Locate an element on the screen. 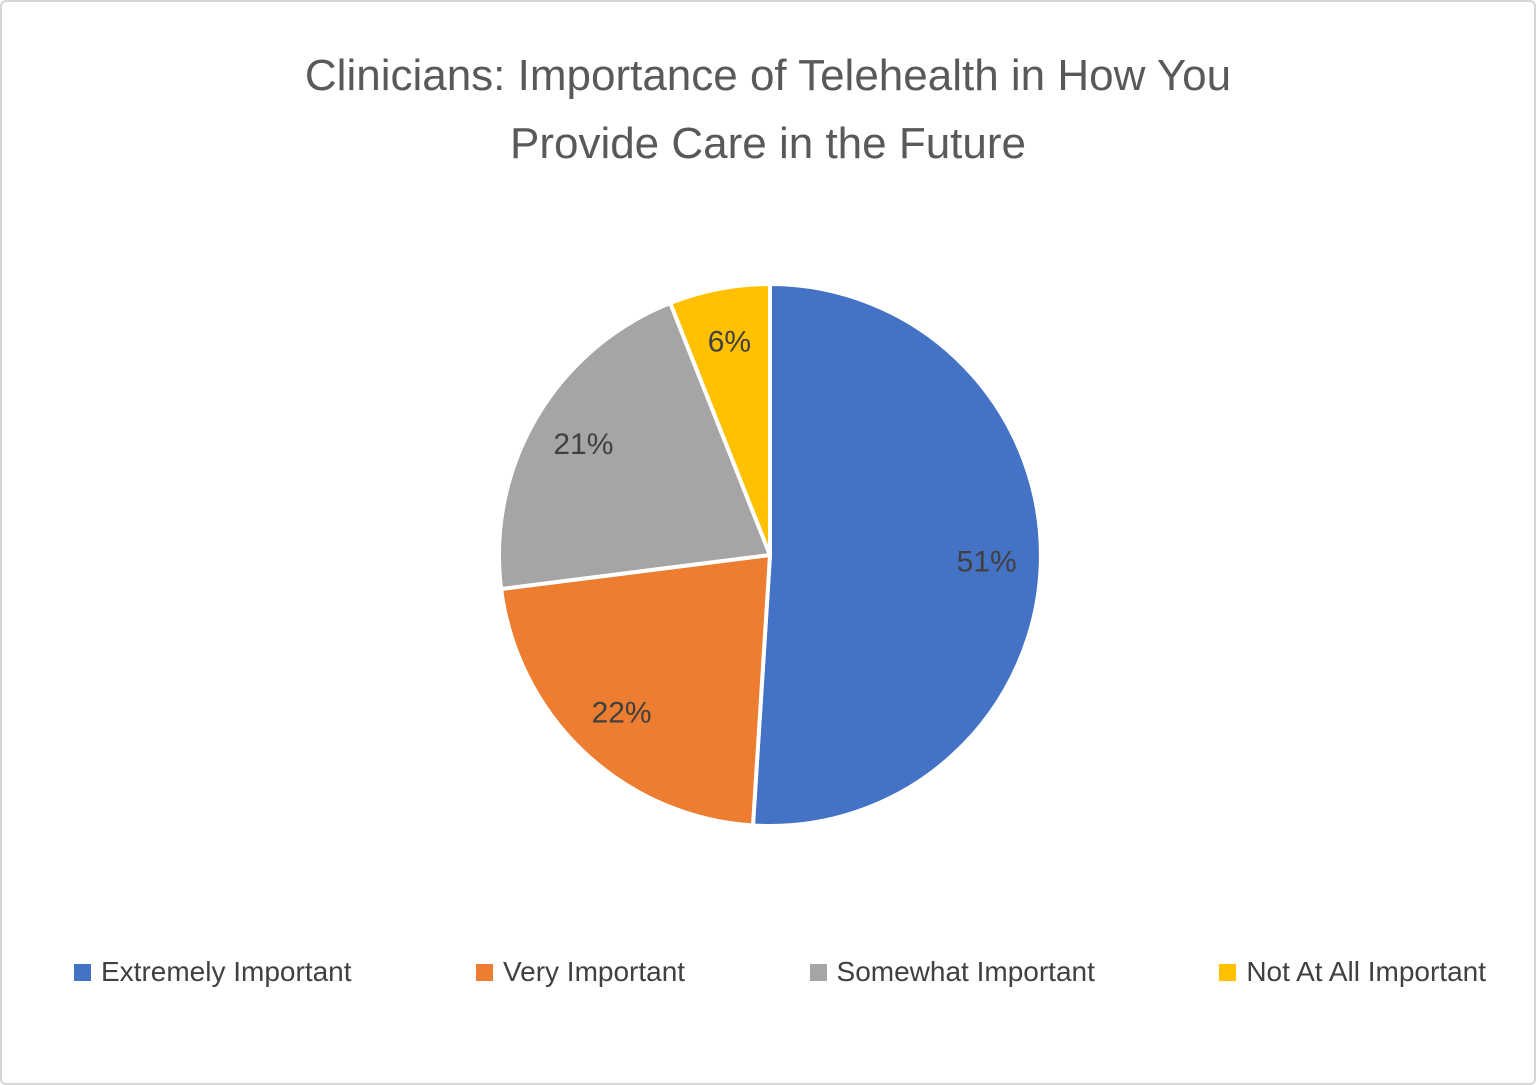 The width and height of the screenshot is (1536, 1085). legend-swatch-not-at-all-important is located at coordinates (1228, 972).